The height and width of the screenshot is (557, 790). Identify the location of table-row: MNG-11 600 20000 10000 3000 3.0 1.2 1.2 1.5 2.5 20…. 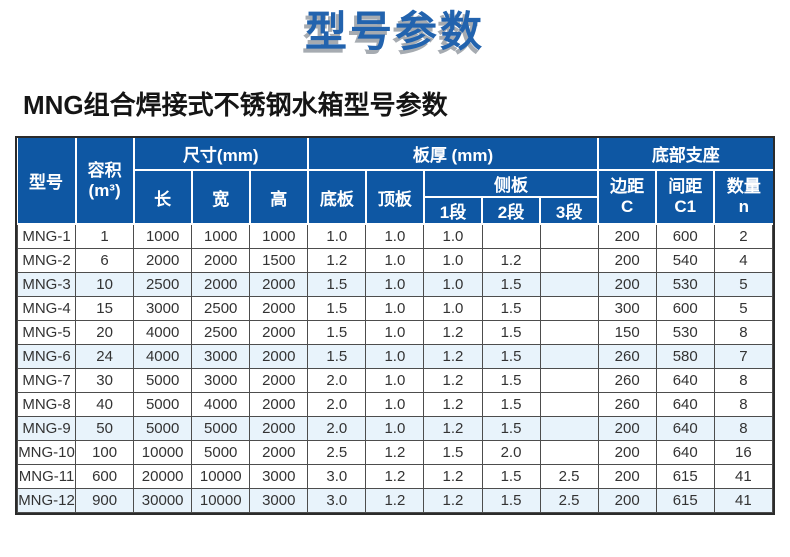
(395, 476).